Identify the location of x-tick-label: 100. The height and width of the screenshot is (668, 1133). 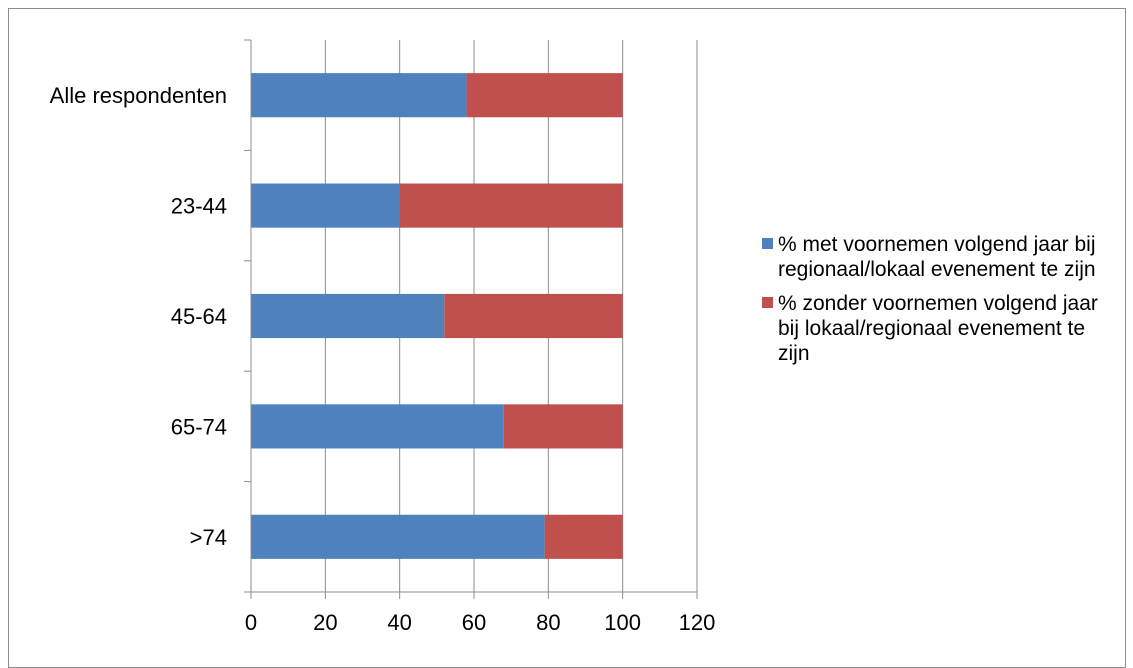
(622, 622).